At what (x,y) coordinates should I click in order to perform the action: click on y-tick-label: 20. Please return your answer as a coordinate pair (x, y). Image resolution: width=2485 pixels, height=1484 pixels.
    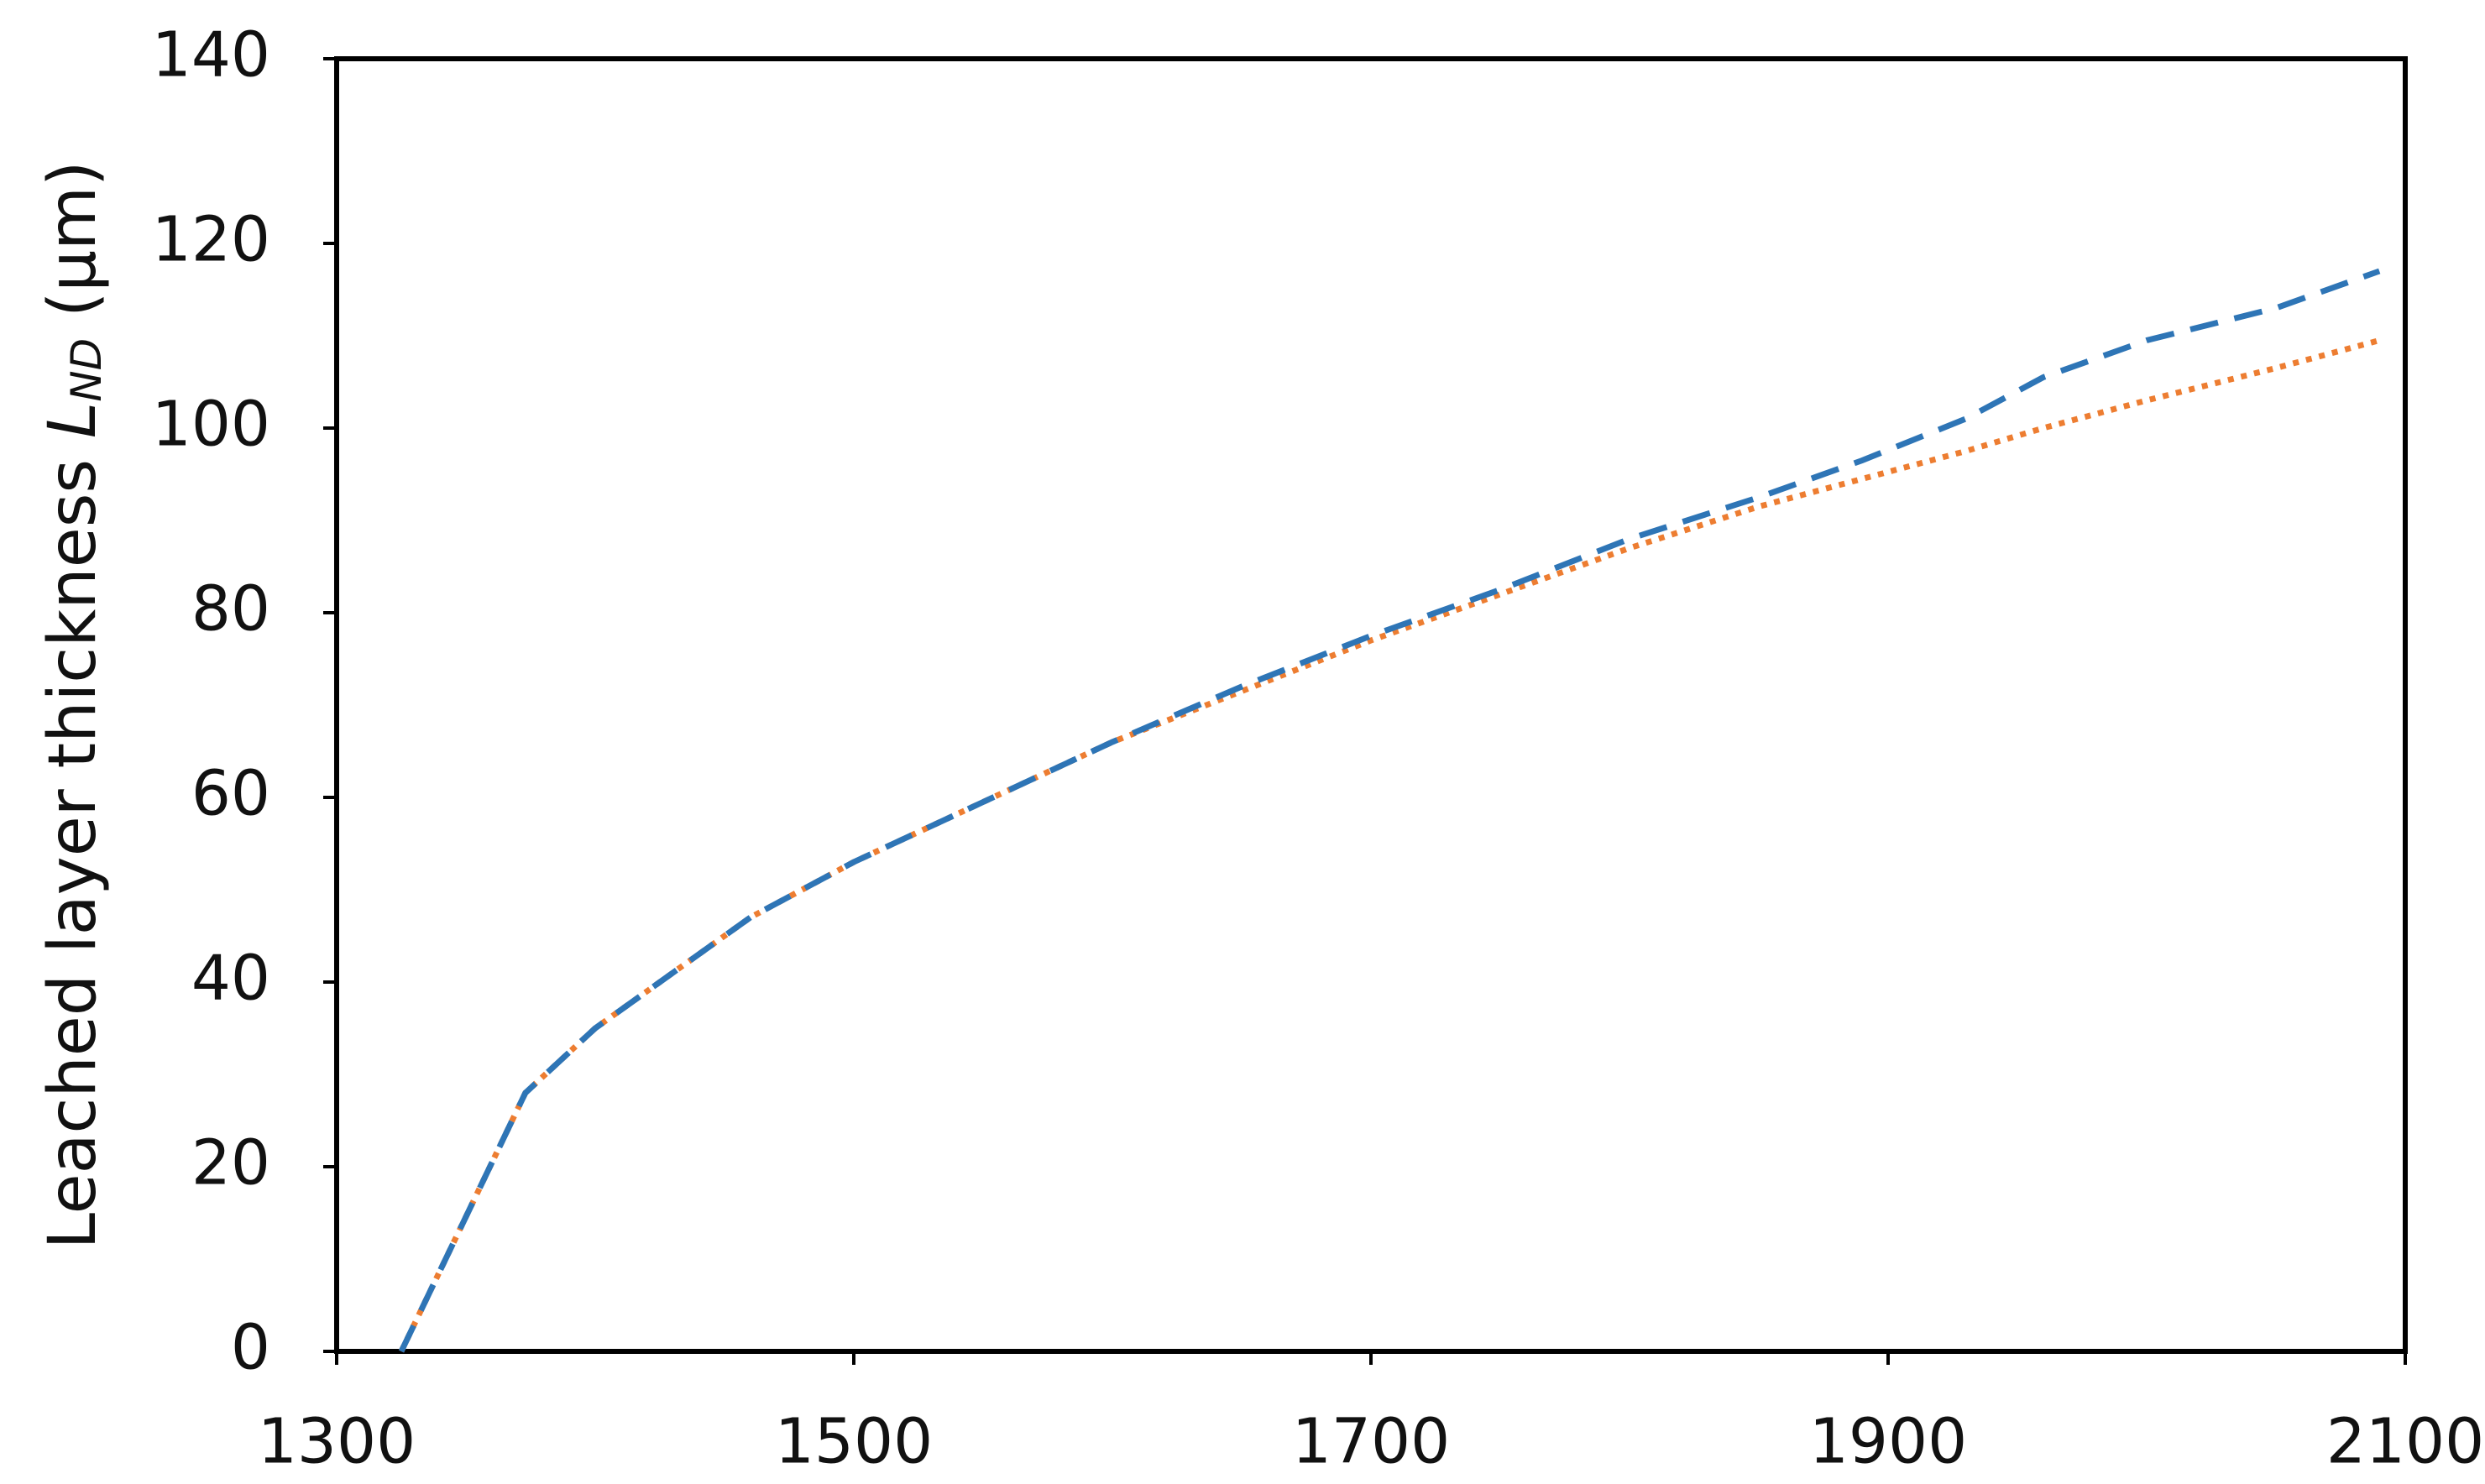
    Looking at the image, I should click on (230, 1163).